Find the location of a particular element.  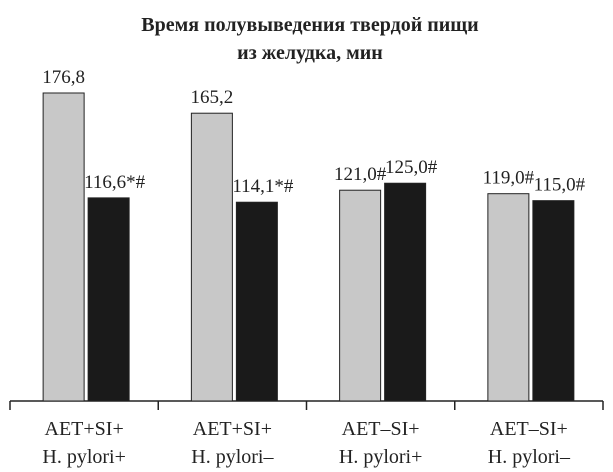

category-label-1-line-1: AET+SI+ is located at coordinates (84, 429).